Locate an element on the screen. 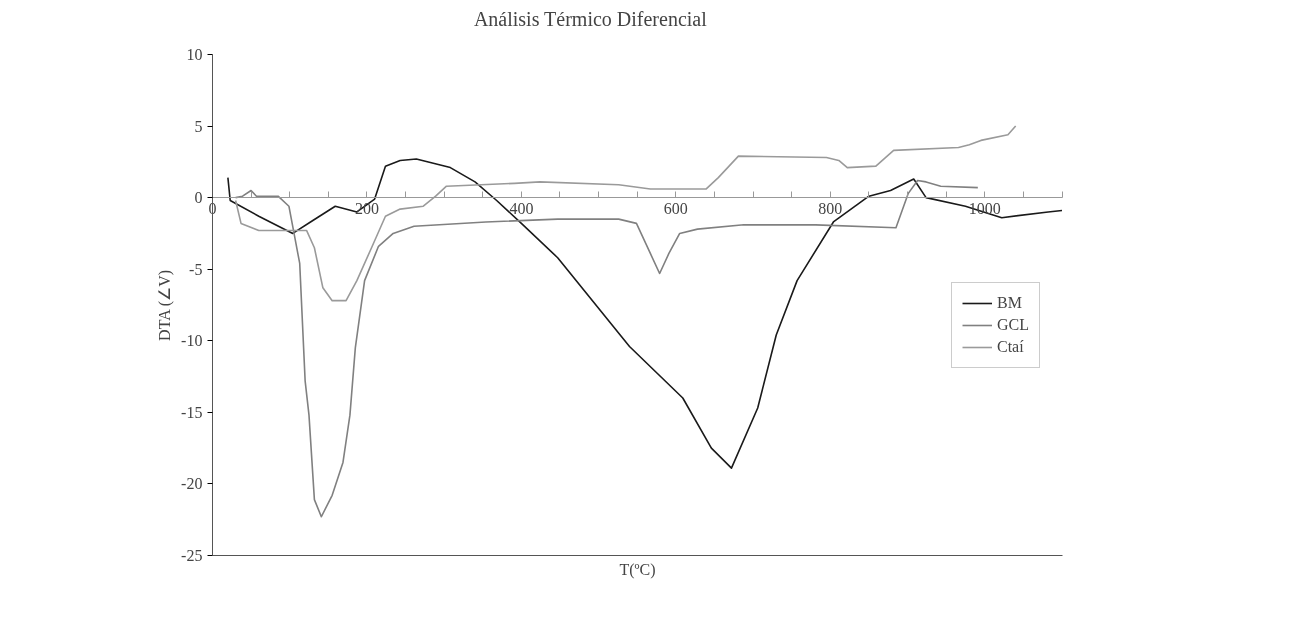 Image resolution: width=1306 pixels, height=641 pixels. y-axis-title: DTA (∠V) is located at coordinates (165, 305).